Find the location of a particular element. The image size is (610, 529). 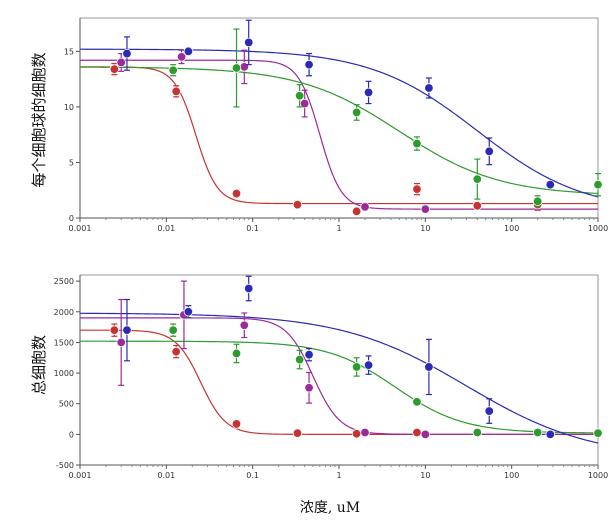

y-tick-label: -500 is located at coordinates (65, 465).